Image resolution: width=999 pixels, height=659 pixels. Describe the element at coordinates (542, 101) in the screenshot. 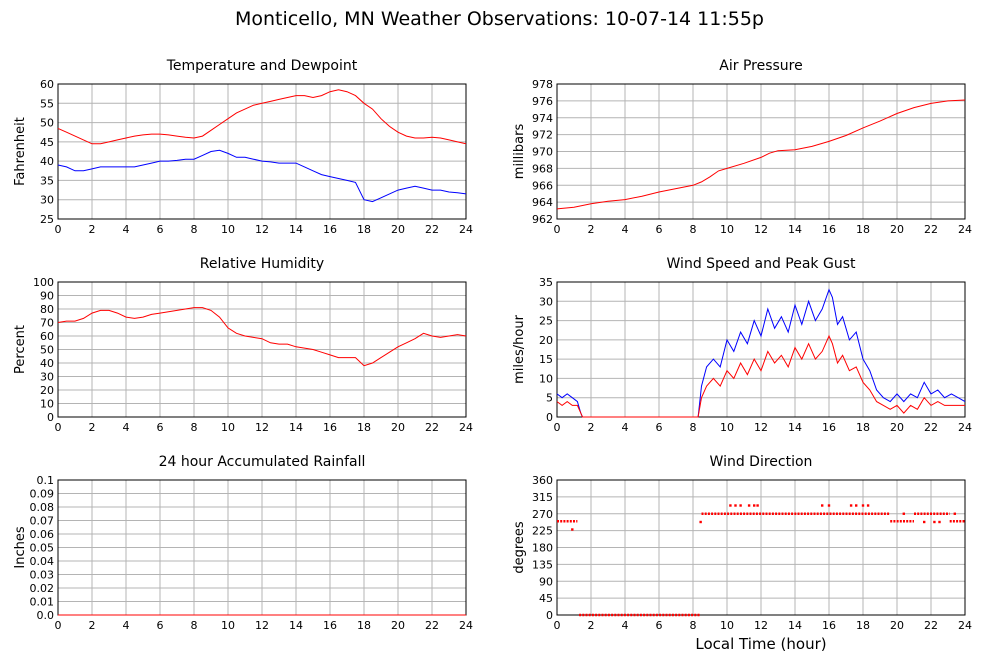

I see `y-tick-label: 976` at that location.